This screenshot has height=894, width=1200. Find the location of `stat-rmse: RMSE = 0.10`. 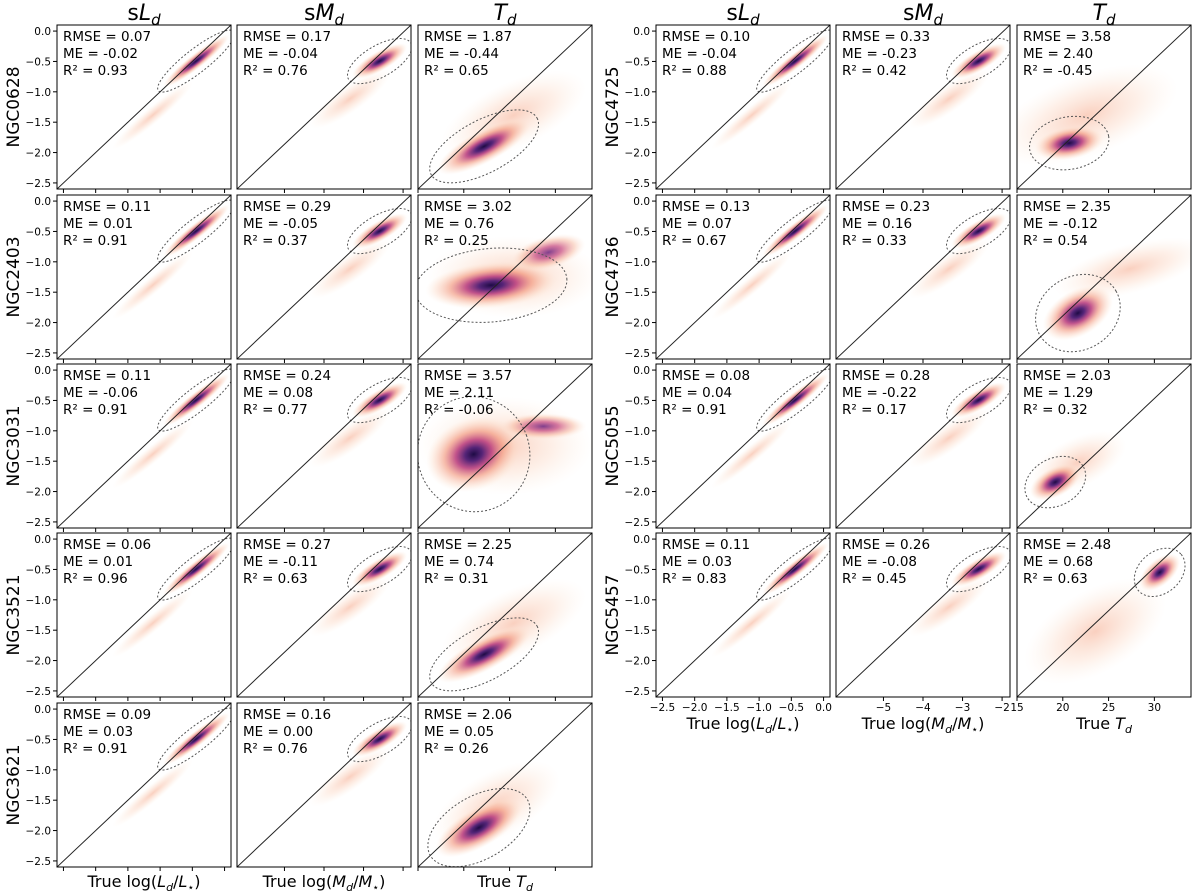

stat-rmse: RMSE = 0.10 is located at coordinates (706, 37).